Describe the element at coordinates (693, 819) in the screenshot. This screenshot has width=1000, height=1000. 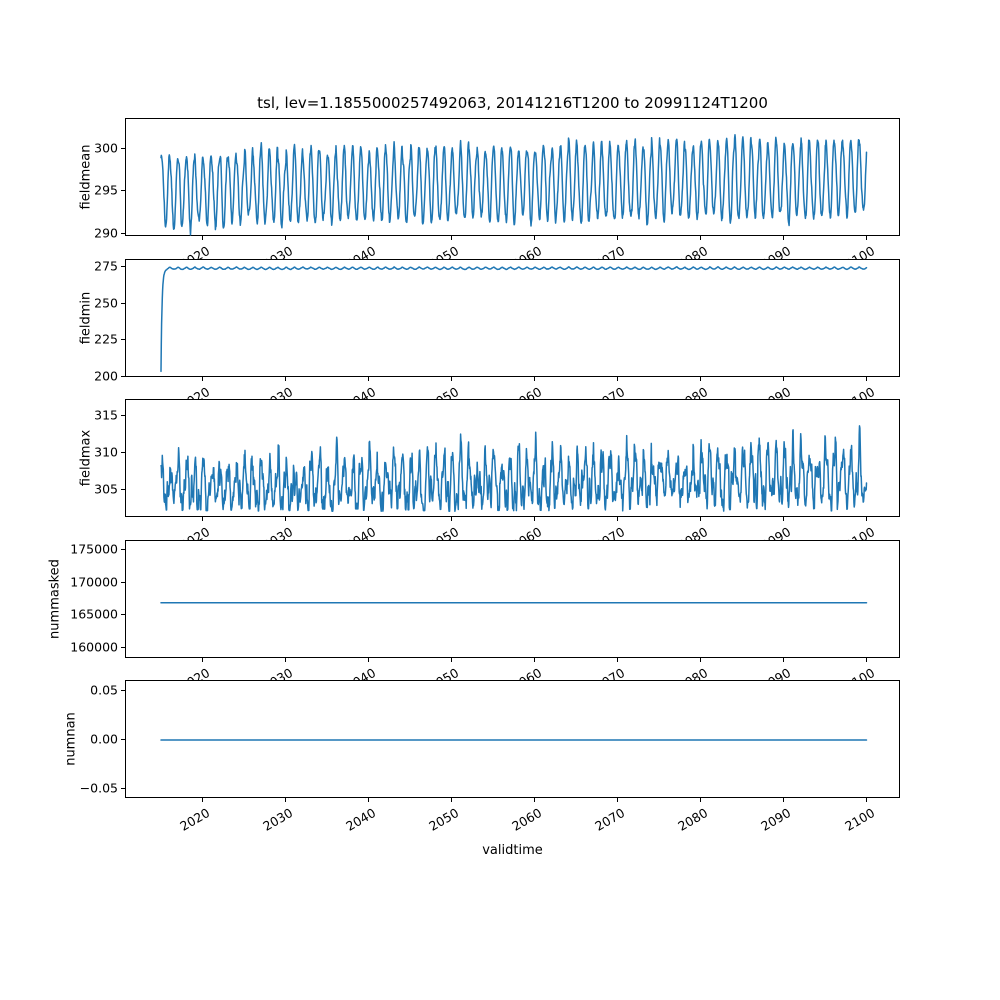
I see `x-tick-label: 2080` at that location.